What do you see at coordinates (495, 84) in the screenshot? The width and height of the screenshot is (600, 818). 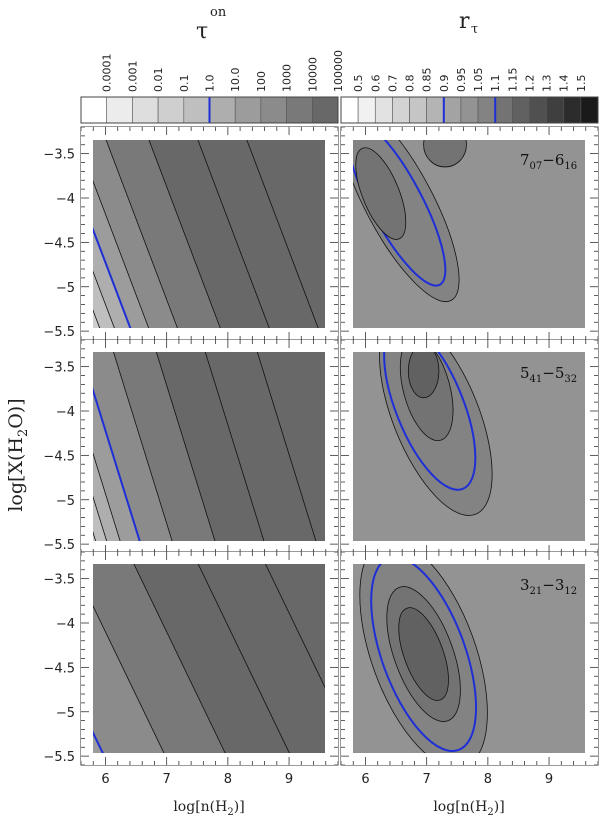 I see `colorbar-tick-label: 1.1` at bounding box center [495, 84].